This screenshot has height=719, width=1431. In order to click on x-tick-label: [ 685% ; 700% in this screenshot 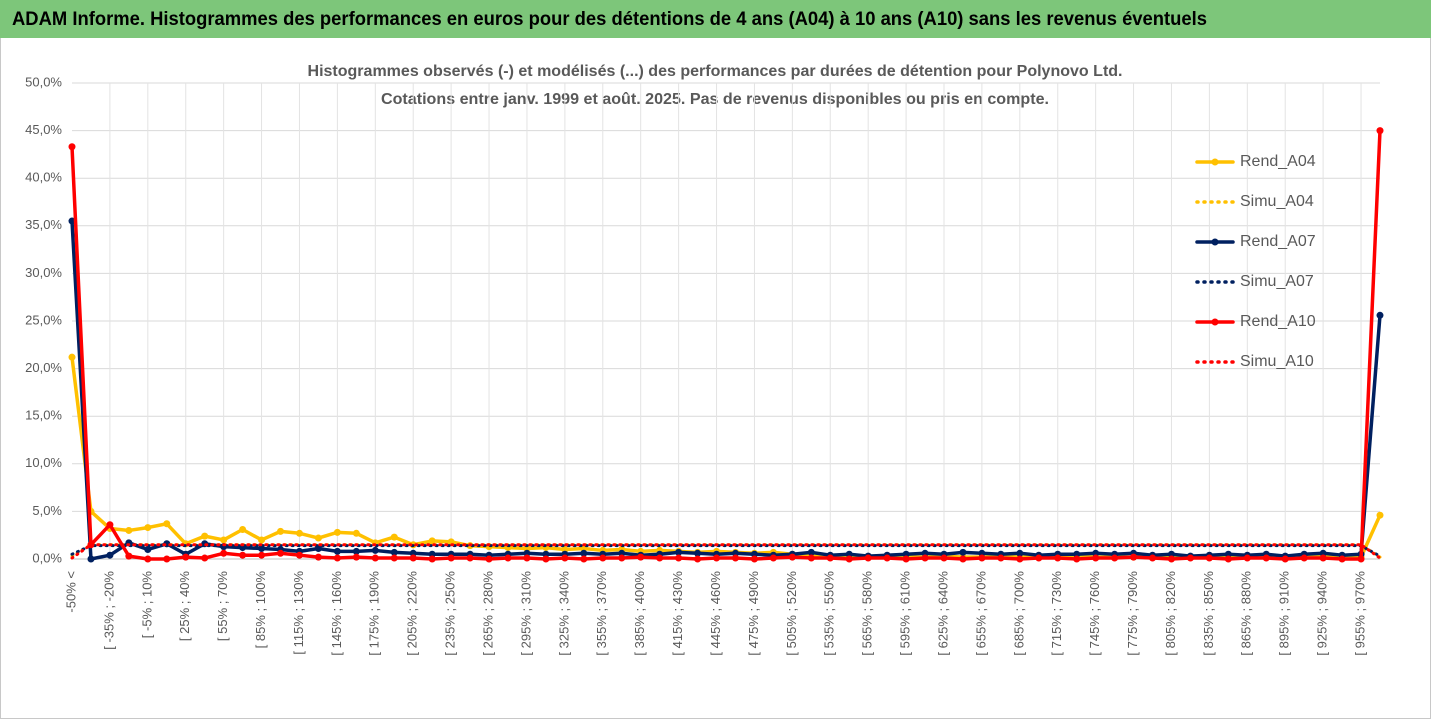, I will do `click(1018, 613)`.